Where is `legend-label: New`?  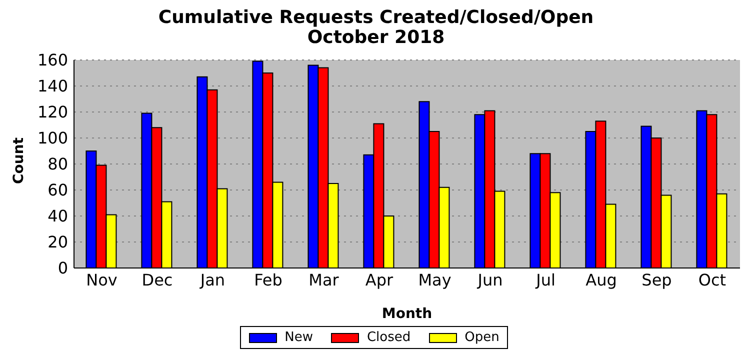 legend-label: New is located at coordinates (298, 337).